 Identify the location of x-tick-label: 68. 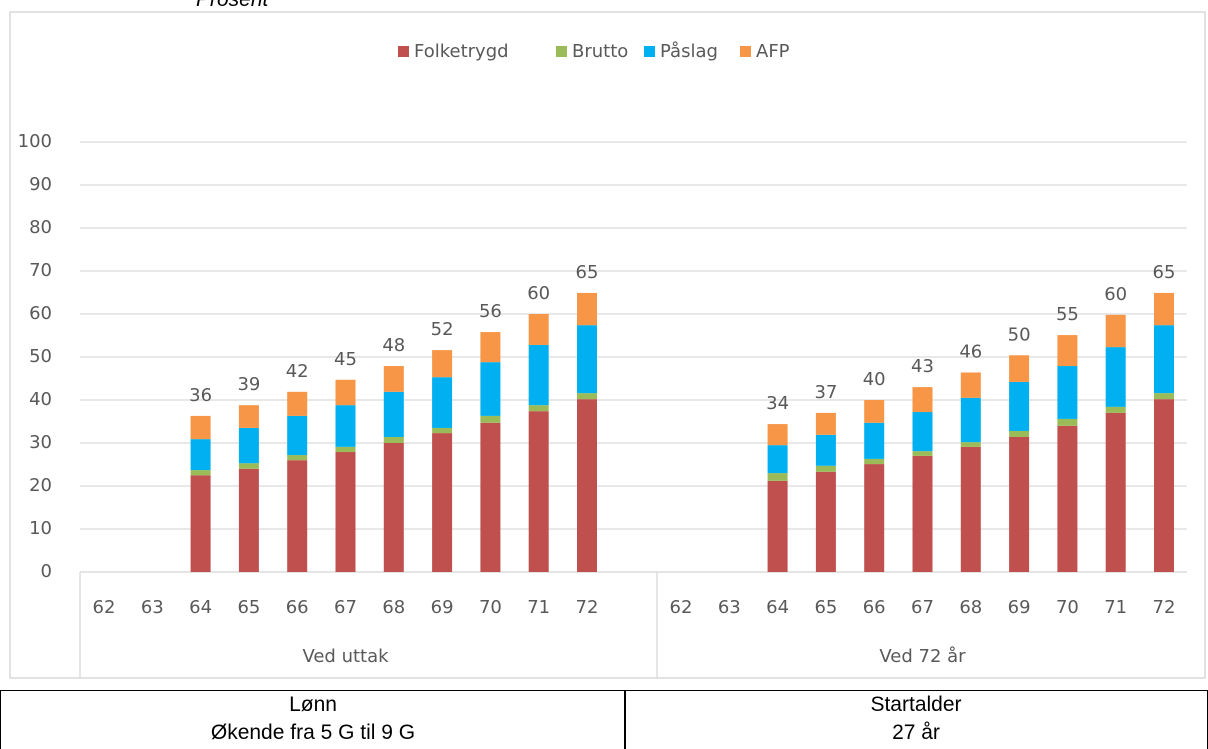
(393, 607).